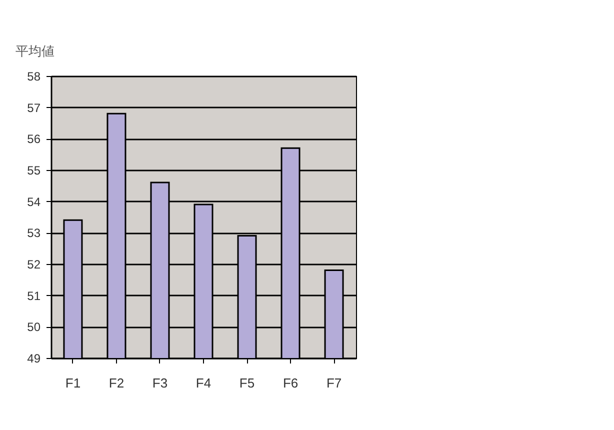 The width and height of the screenshot is (614, 430). Describe the element at coordinates (34, 265) in the screenshot. I see `y-tick-label: 52` at that location.